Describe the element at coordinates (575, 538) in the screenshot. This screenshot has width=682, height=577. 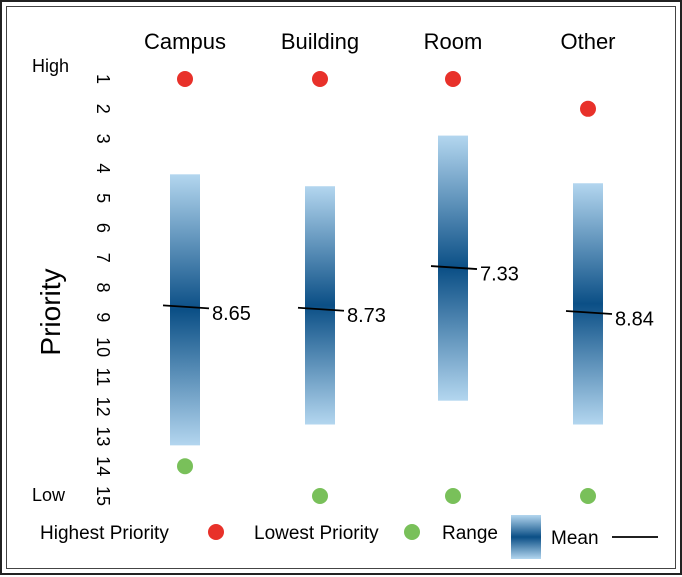
I see `legend-label-mean: Mean` at that location.